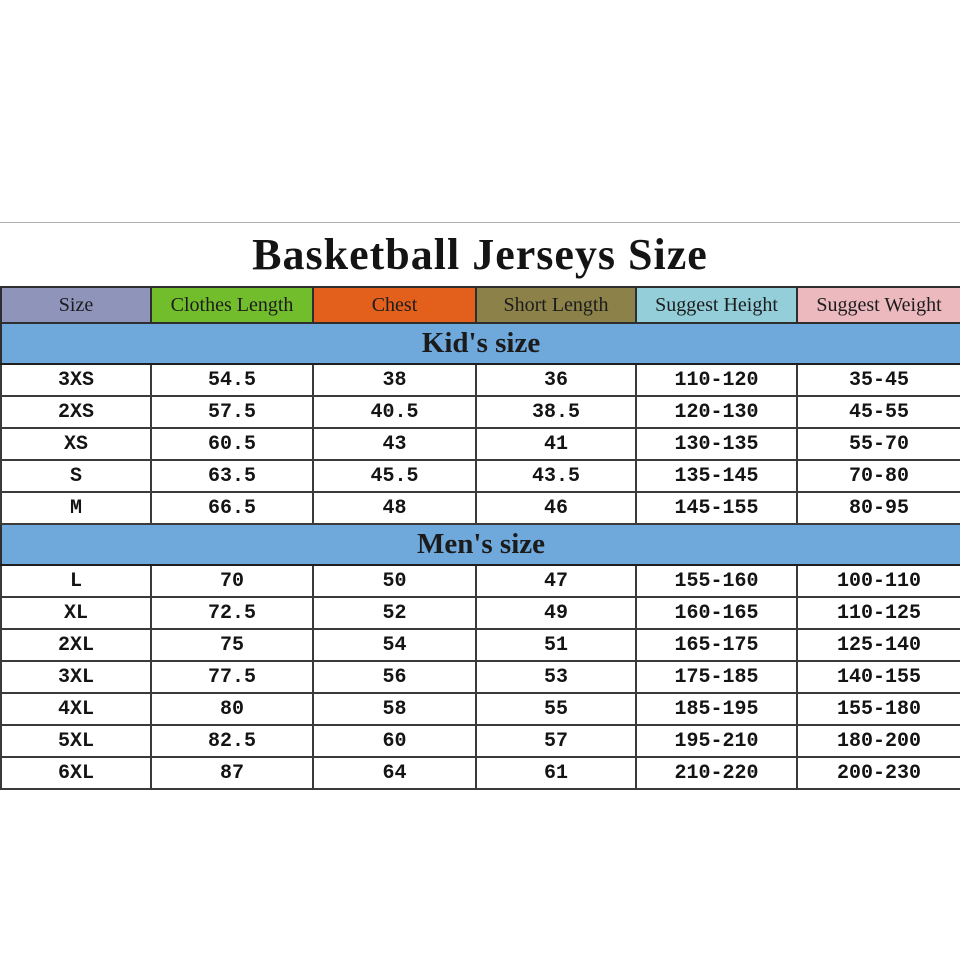 This screenshot has height=960, width=960. I want to click on page-title: Basketball Jerseys Size, so click(480, 254).